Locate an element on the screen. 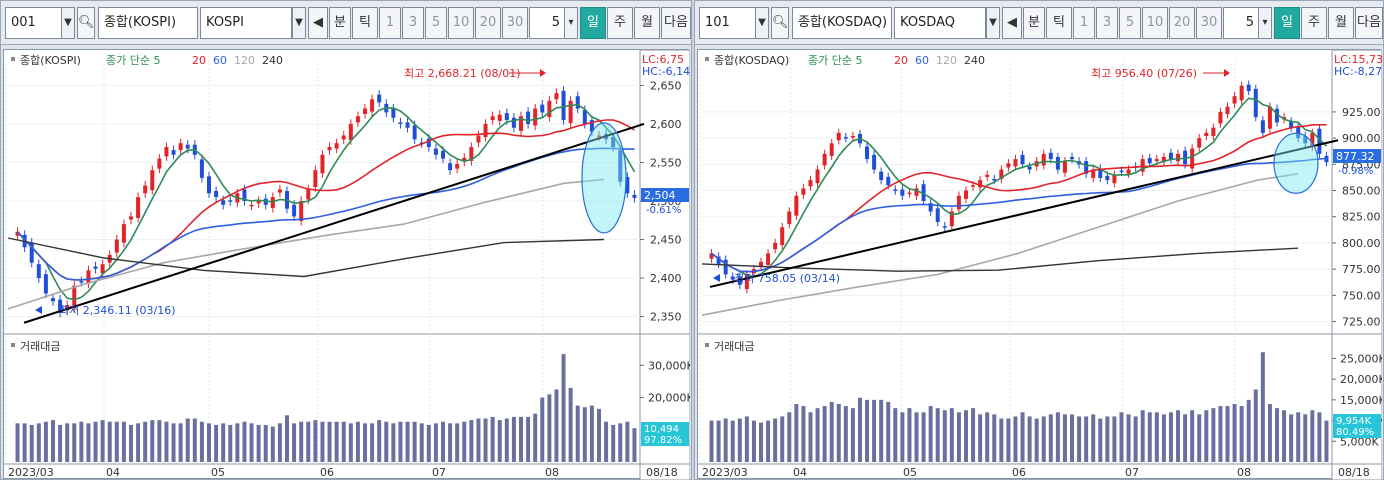 The width and height of the screenshot is (1384, 480). code-input: 101 is located at coordinates (728, 23).